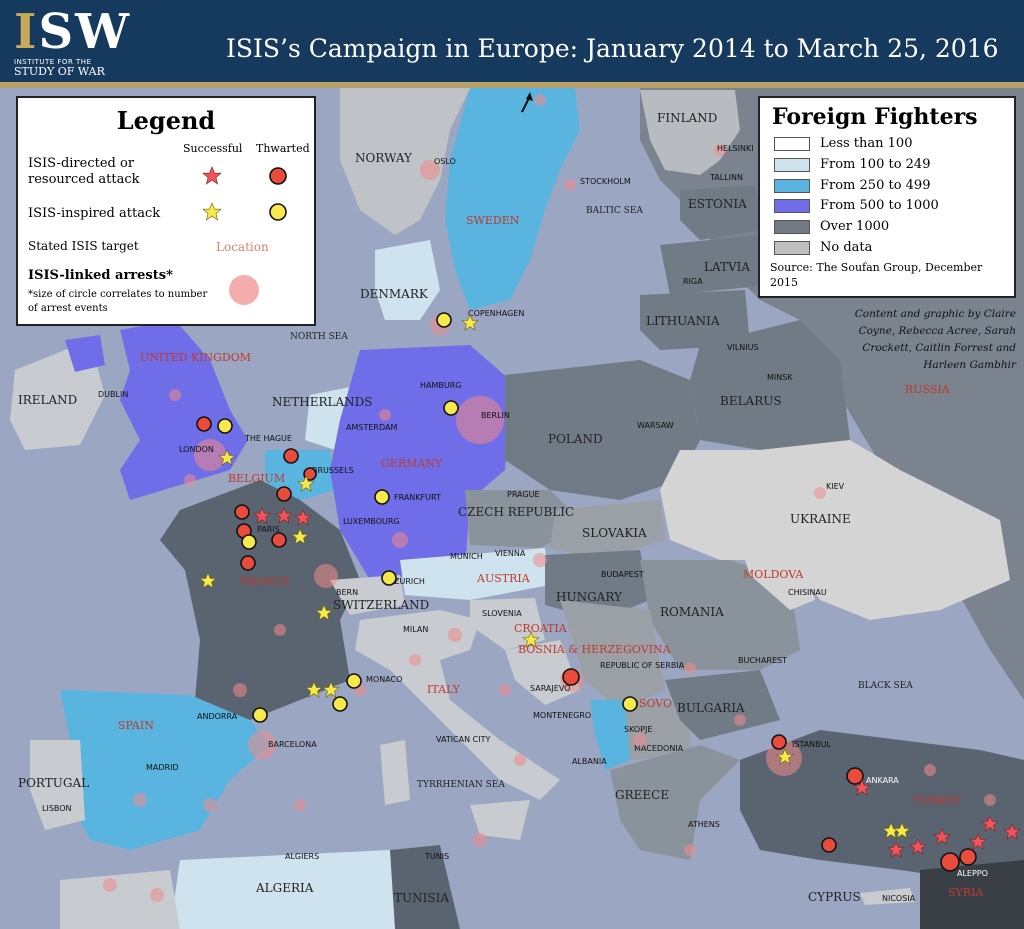  Describe the element at coordinates (53, 783) in the screenshot. I see `label-portugal: PORTUGAL` at that location.